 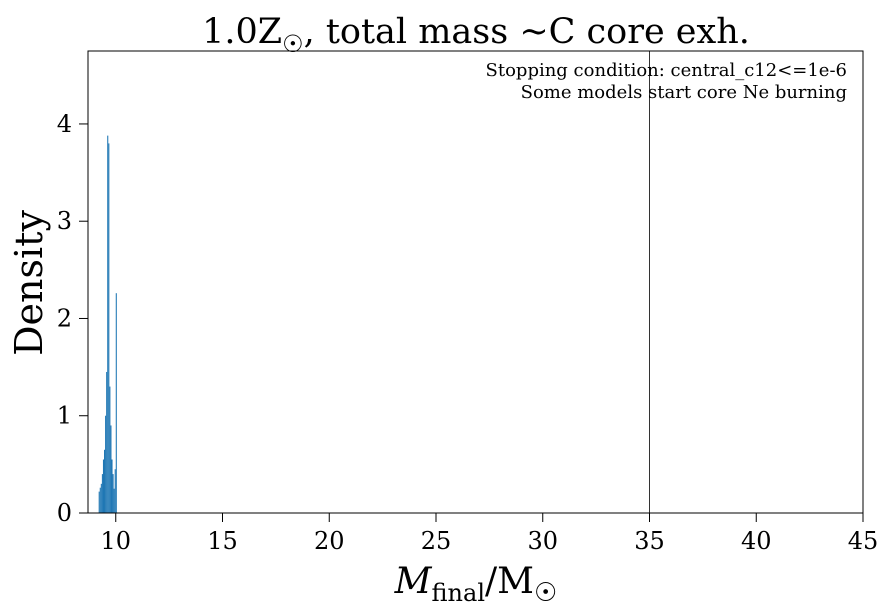 What do you see at coordinates (64, 318) in the screenshot?
I see `y-tick-label: 2` at bounding box center [64, 318].